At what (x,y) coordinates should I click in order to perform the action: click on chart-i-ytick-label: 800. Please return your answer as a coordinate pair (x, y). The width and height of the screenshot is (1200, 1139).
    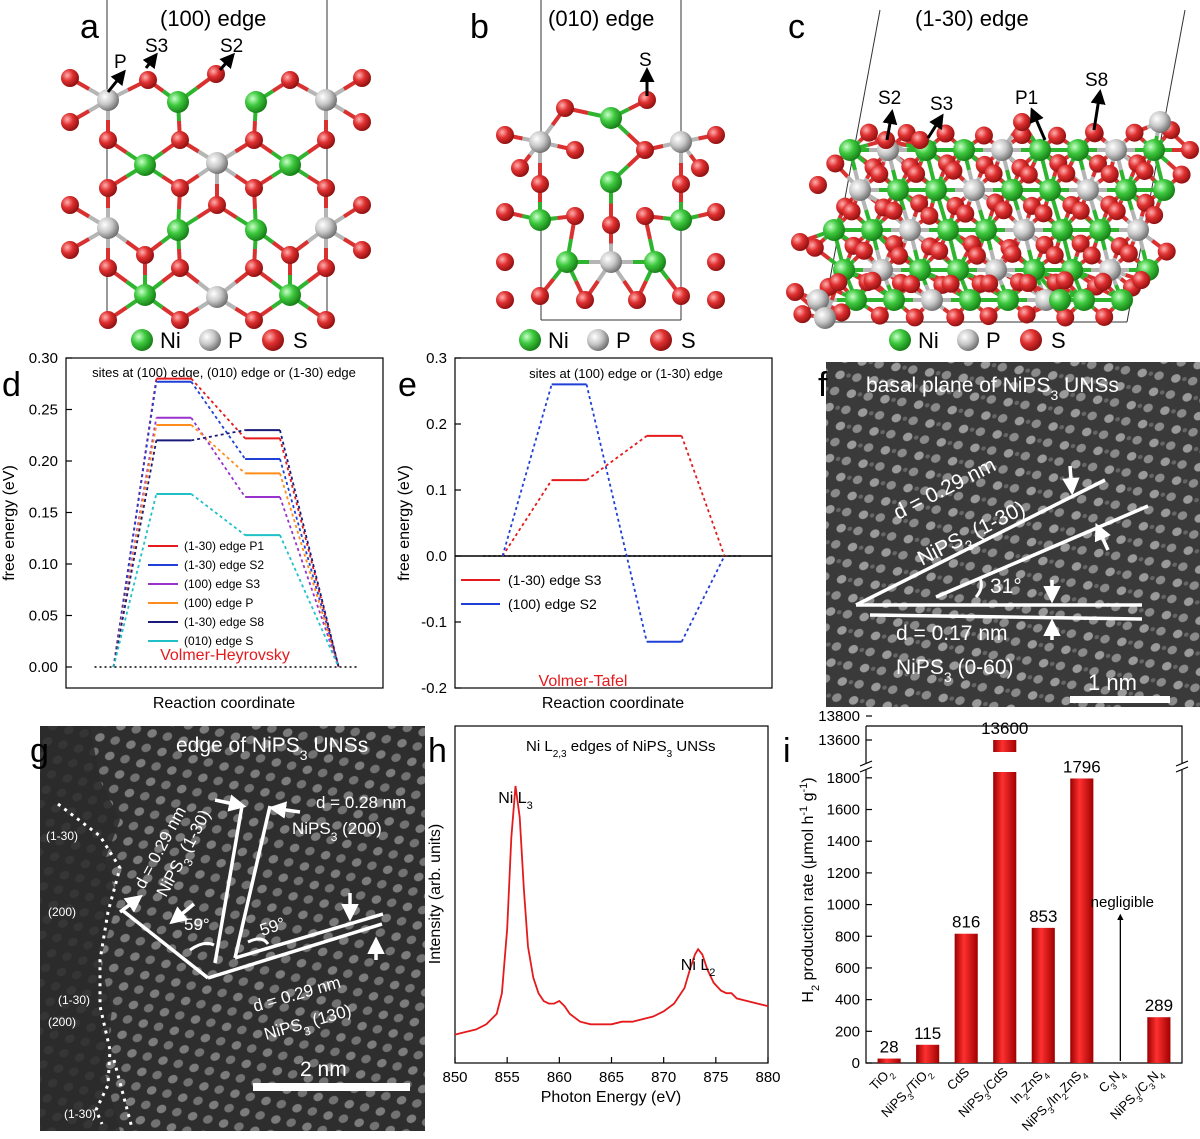
    Looking at the image, I should click on (847, 936).